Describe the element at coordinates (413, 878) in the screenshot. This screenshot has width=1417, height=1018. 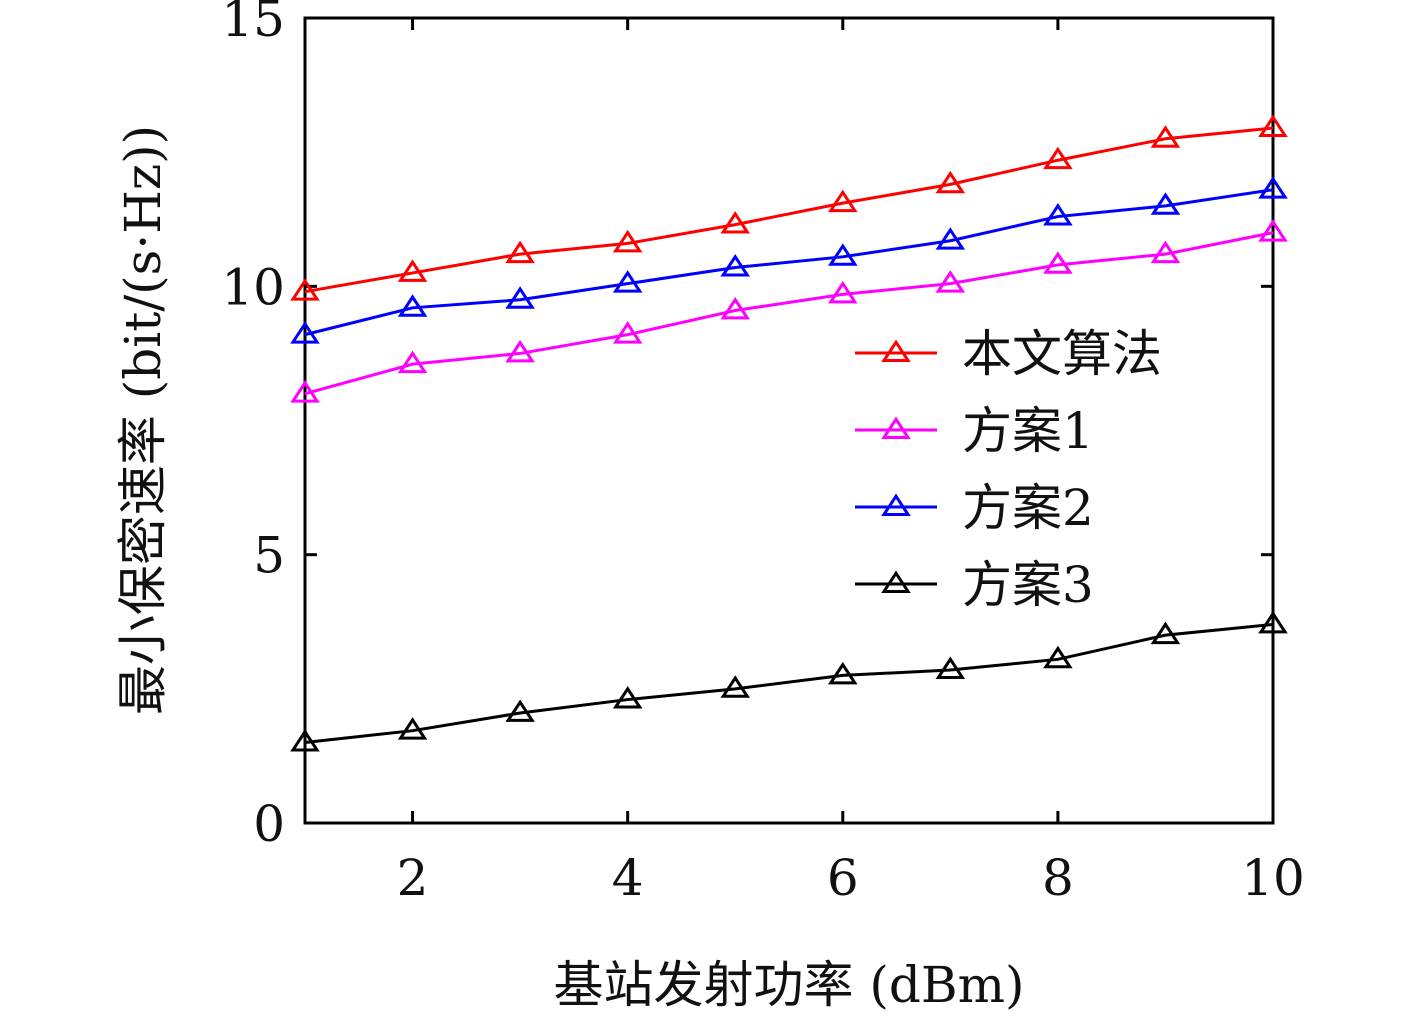
I see `x-tick-label: 2` at that location.